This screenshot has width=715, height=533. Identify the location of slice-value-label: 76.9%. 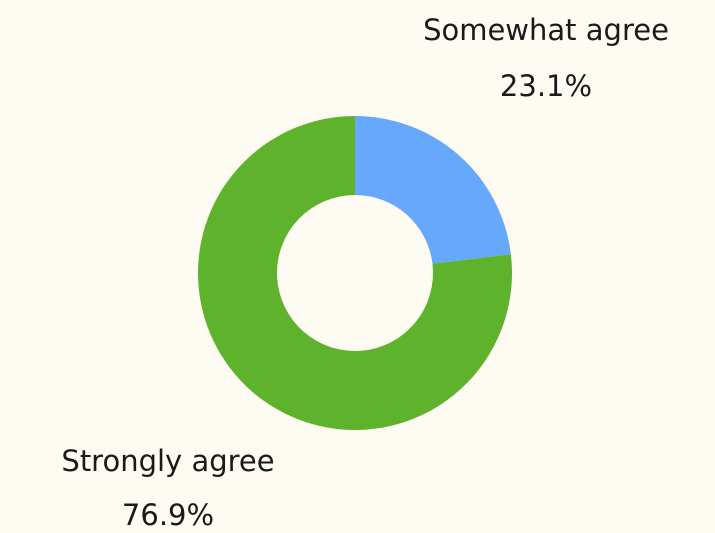
(168, 515).